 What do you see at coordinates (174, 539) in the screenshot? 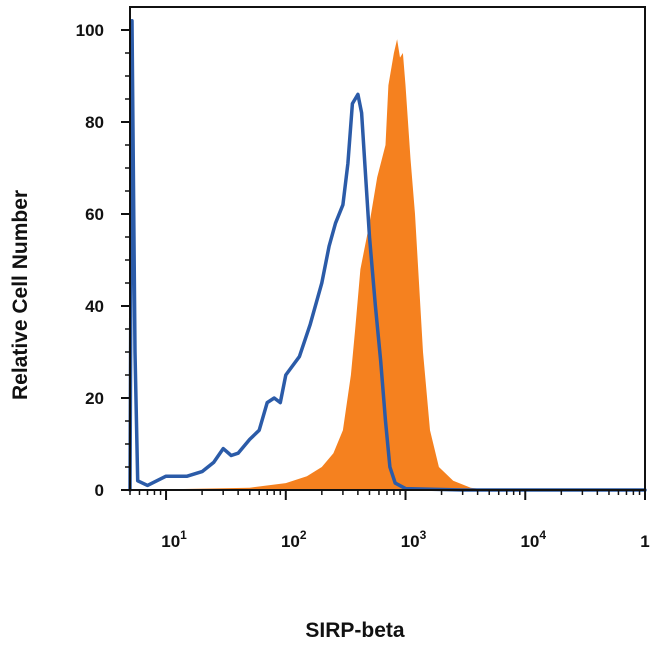
I see `x-tick-label: 10¹` at bounding box center [174, 539].